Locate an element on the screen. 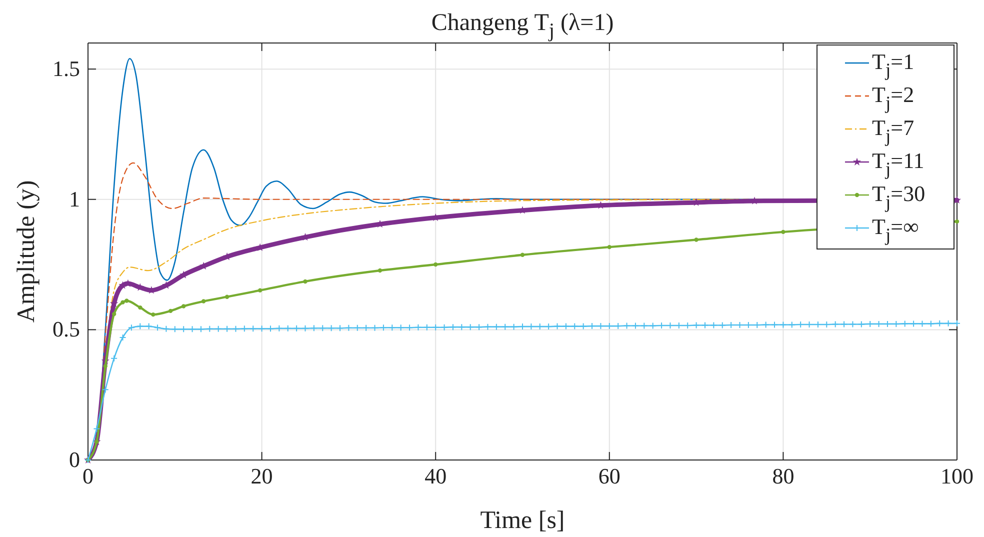 The width and height of the screenshot is (984, 537). legend-label: T$_{j}$=1 is located at coordinates (893, 65).